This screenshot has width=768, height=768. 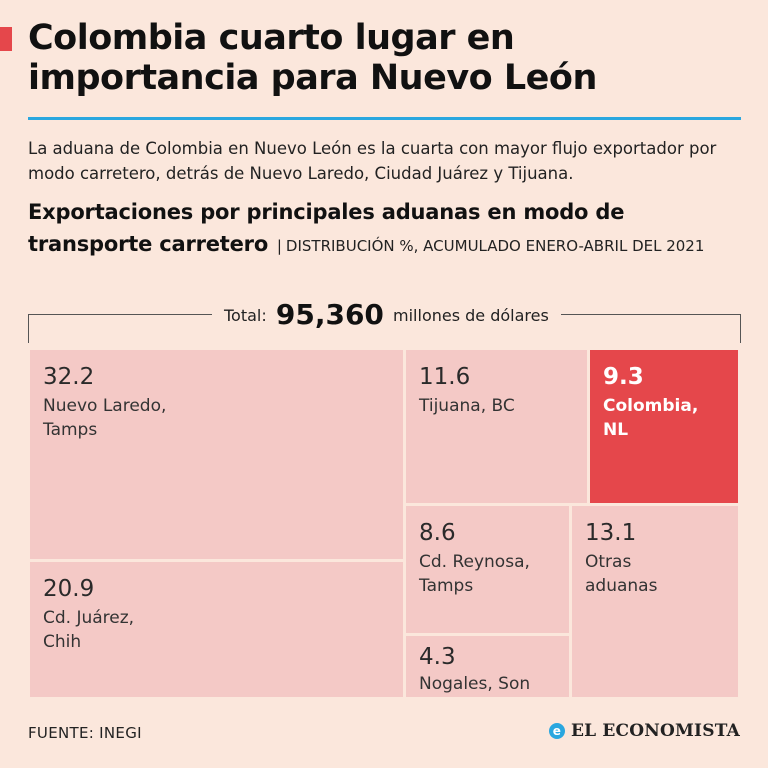 What do you see at coordinates (611, 533) in the screenshot?
I see `treemap-cell-value: 13.1` at bounding box center [611, 533].